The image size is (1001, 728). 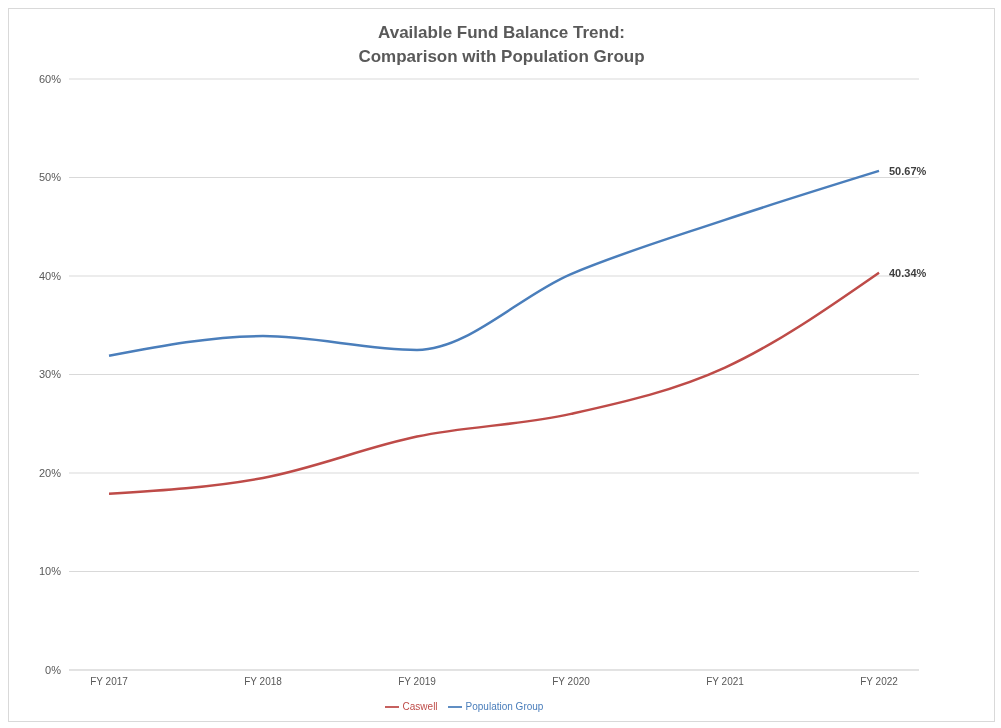 What do you see at coordinates (501, 45) in the screenshot?
I see `chart-title: Available Fund Balance Trend: Comparison with Population Group` at bounding box center [501, 45].